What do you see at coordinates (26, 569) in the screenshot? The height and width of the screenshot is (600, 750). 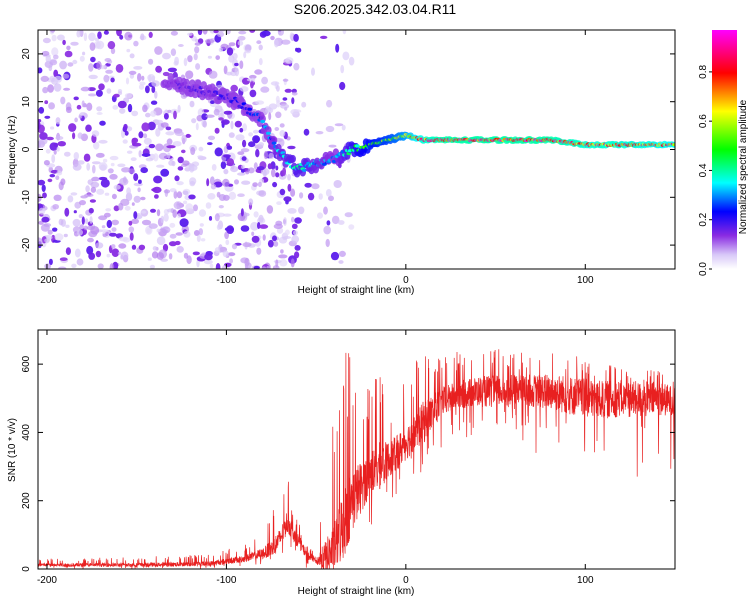 I see `y-tick-label-0: 0` at bounding box center [26, 569].